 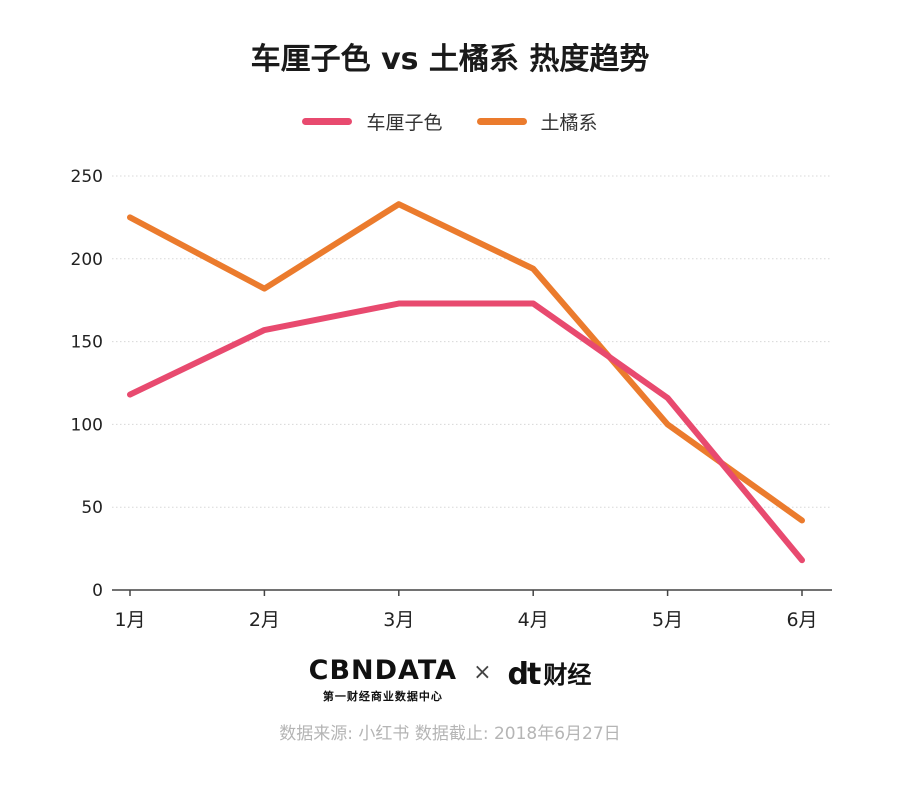 What do you see at coordinates (129, 620) in the screenshot?
I see `x-tick-label: 1月` at bounding box center [129, 620].